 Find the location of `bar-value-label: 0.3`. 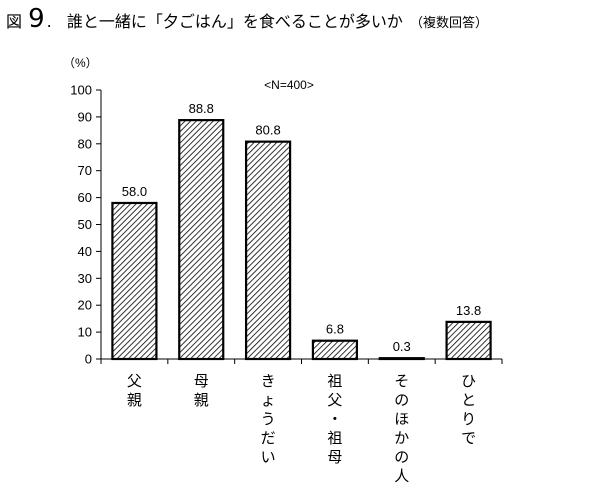

bar-value-label: 0.3 is located at coordinates (402, 346).